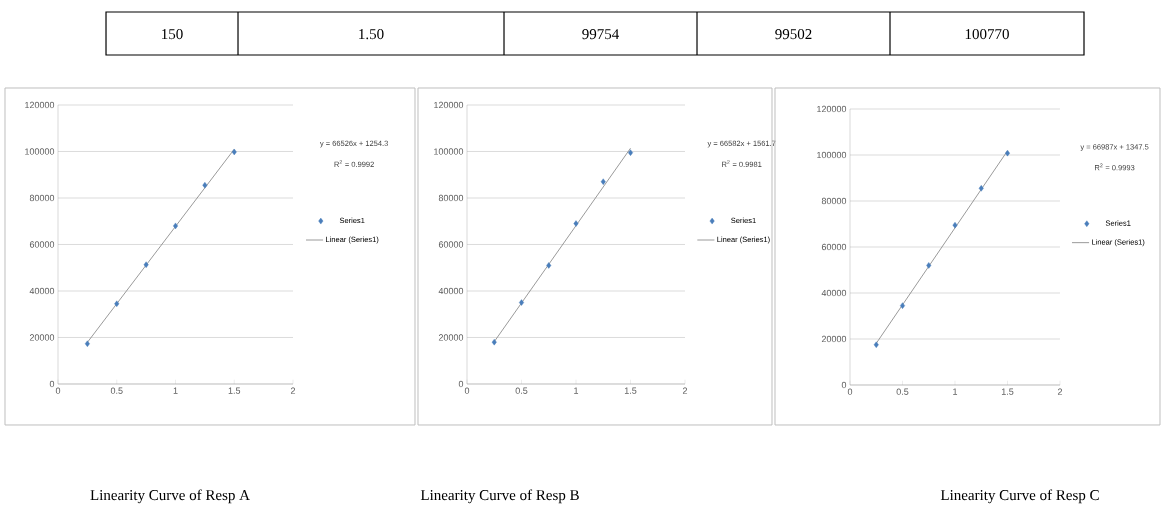  I want to click on text: 1.50, so click(371, 34).